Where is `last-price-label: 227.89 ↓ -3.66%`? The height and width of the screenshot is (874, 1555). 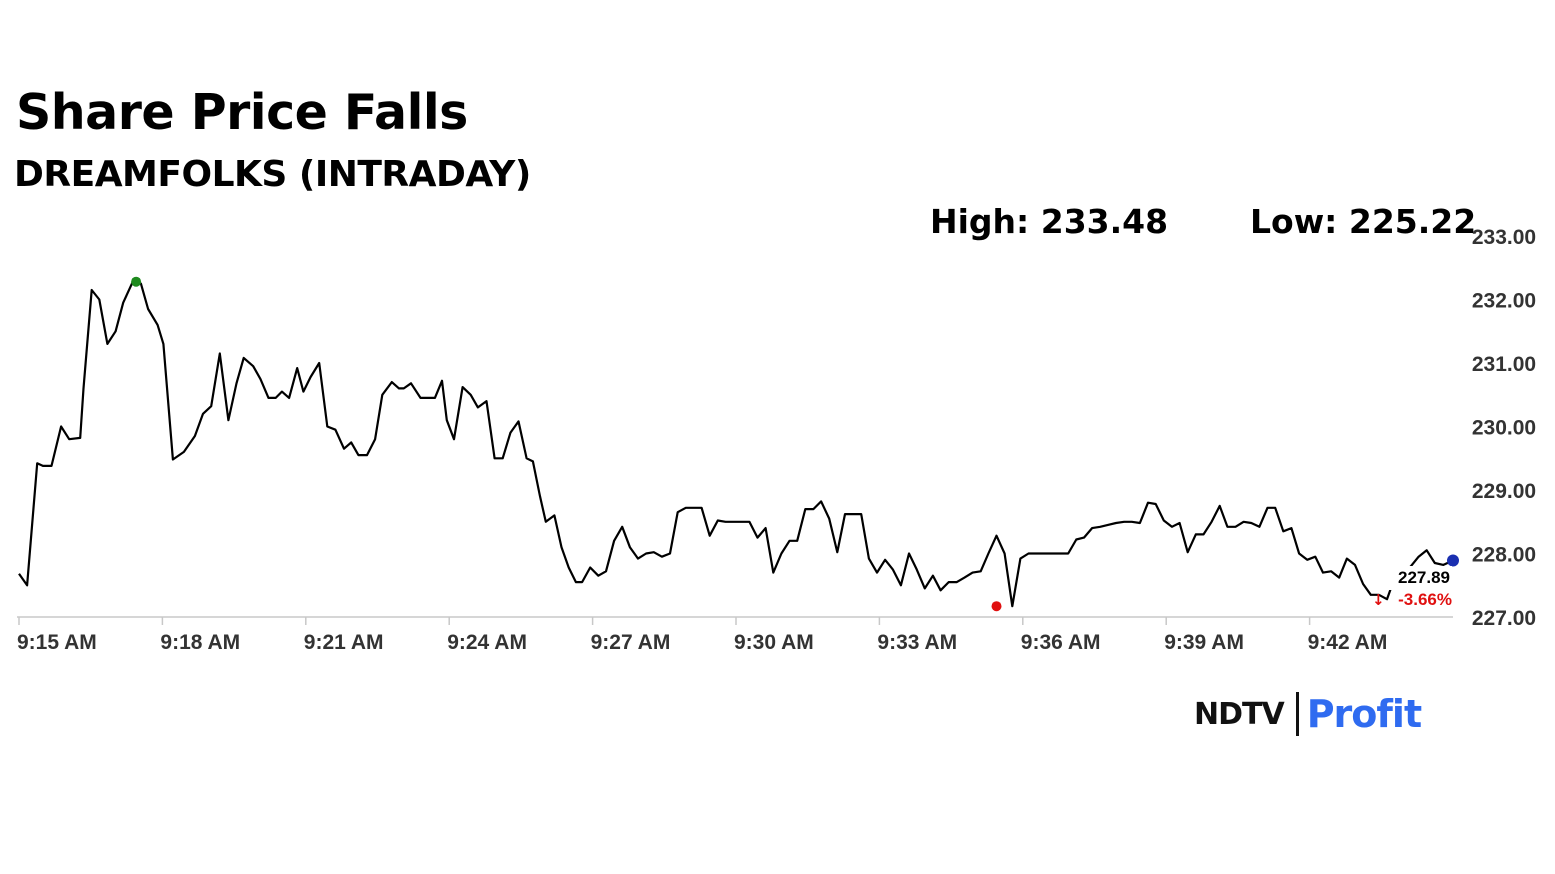
last-price-label: 227.89 ↓ -3.66% is located at coordinates (1412, 587).